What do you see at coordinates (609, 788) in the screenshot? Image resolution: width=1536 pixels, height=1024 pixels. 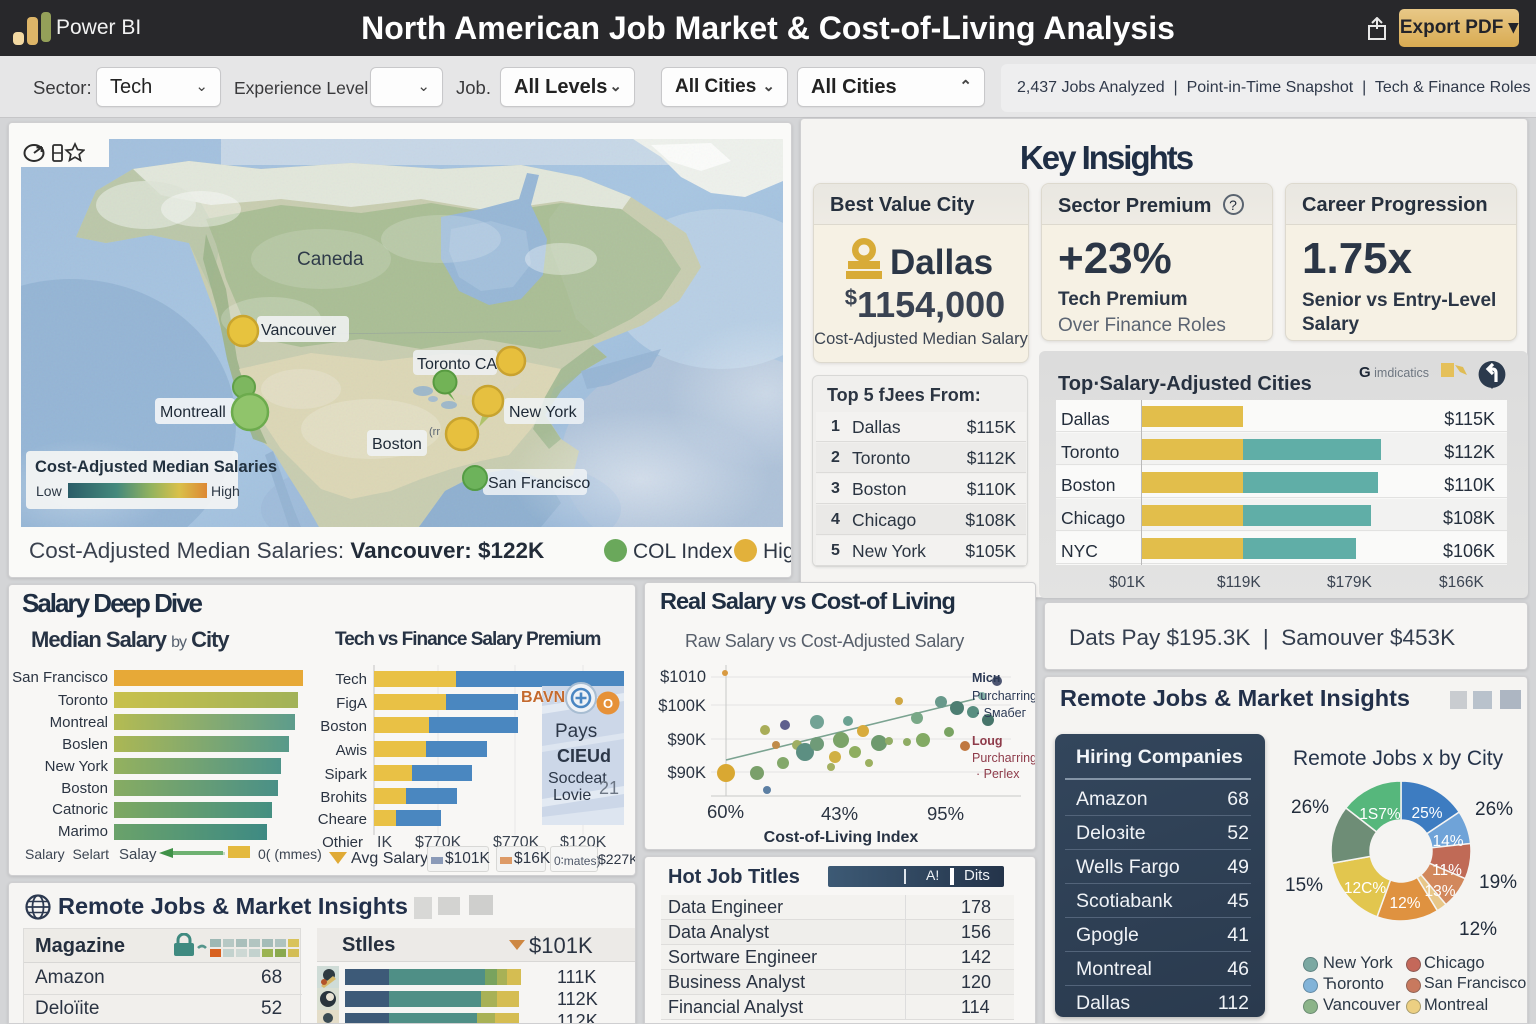 I see `svg-text: 21` at bounding box center [609, 788].